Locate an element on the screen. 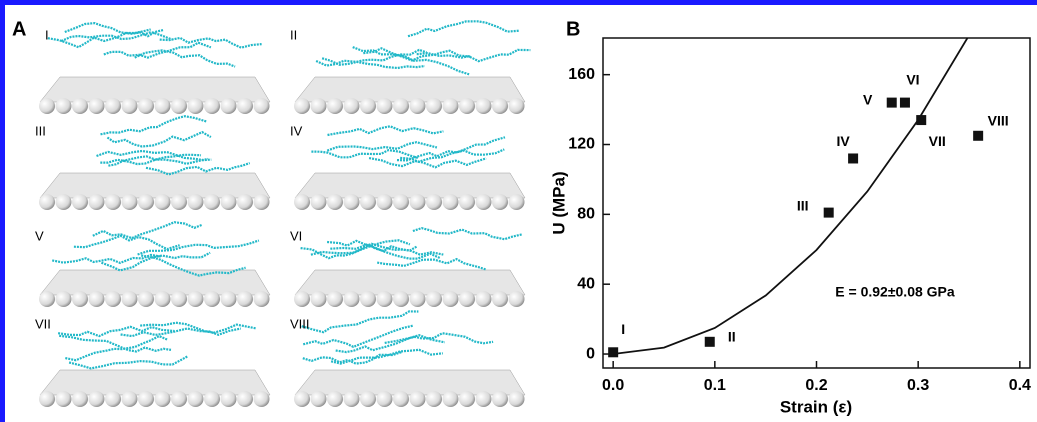 This screenshot has height=422, width=1037. point-label: V is located at coordinates (868, 99).